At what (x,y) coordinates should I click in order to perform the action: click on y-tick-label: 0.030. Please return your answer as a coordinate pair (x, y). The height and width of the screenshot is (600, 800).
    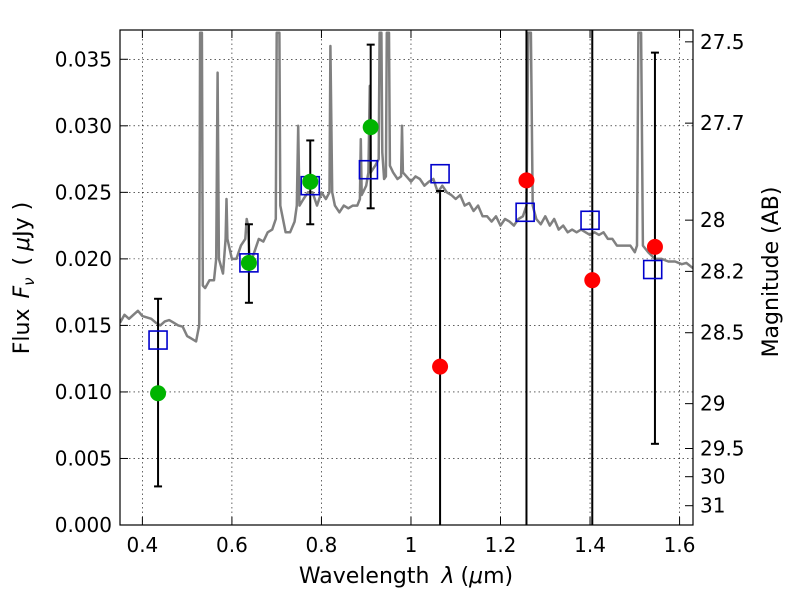
    Looking at the image, I should click on (83, 126).